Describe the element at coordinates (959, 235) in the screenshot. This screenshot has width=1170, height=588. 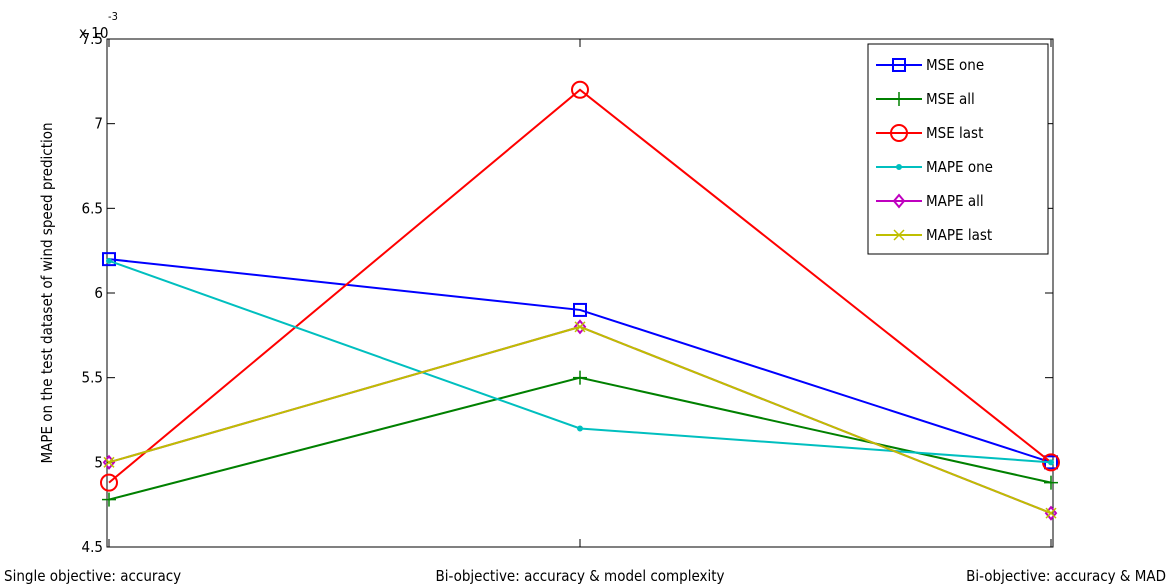
I see `legend-label: MAPE last` at that location.